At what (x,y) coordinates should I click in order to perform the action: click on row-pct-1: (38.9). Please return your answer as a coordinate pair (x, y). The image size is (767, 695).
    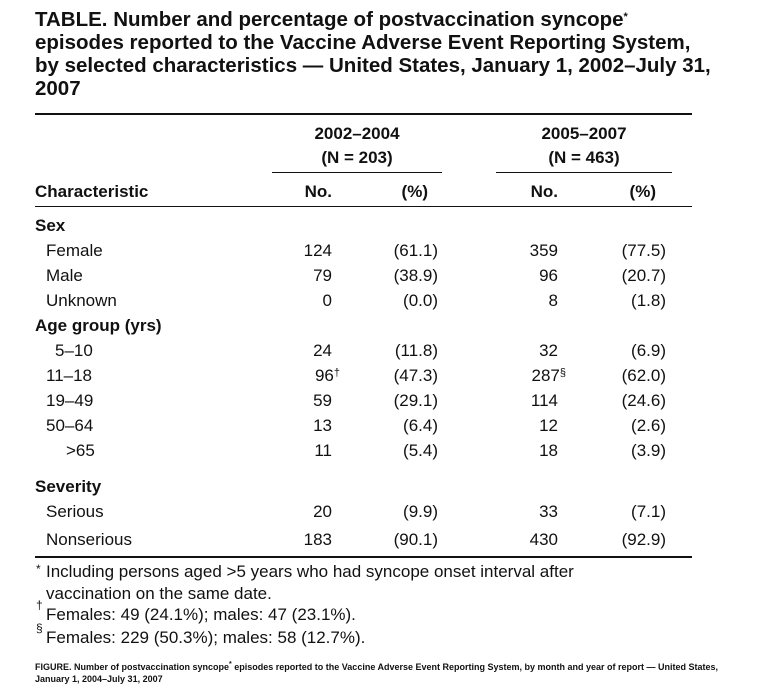
    Looking at the image, I should click on (415, 275).